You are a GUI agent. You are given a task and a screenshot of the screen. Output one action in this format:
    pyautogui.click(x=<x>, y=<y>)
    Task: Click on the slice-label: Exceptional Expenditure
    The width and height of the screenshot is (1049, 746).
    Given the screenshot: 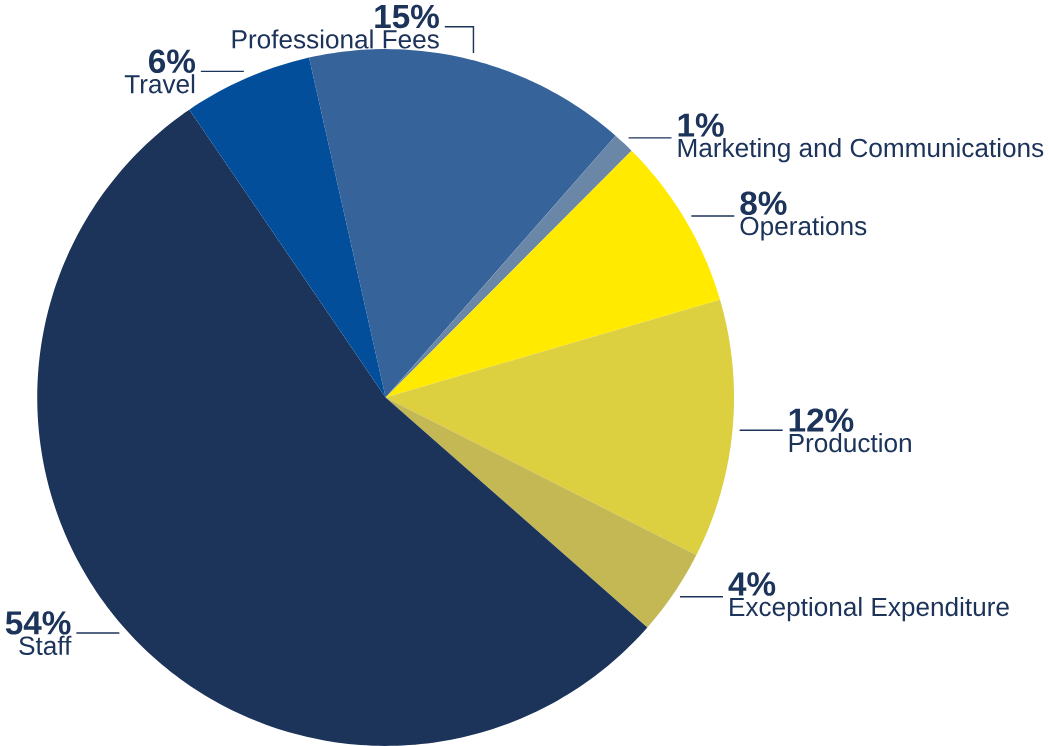 What is the action you would take?
    pyautogui.click(x=869, y=609)
    